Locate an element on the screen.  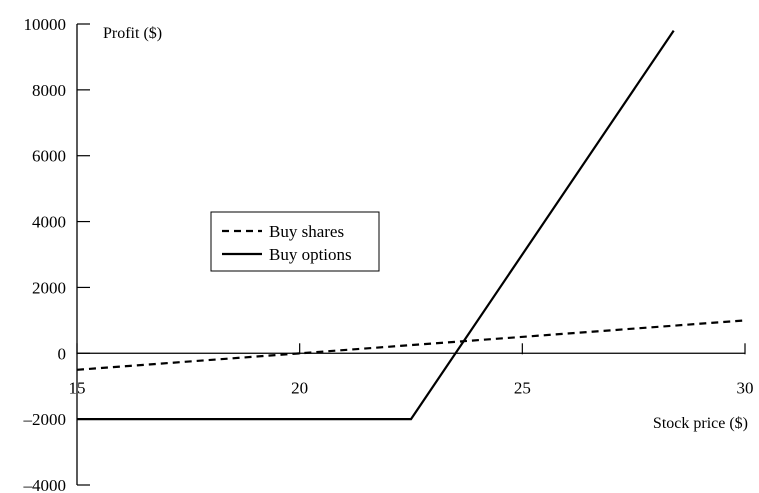
y-tick-label: 0 is located at coordinates (62, 353).